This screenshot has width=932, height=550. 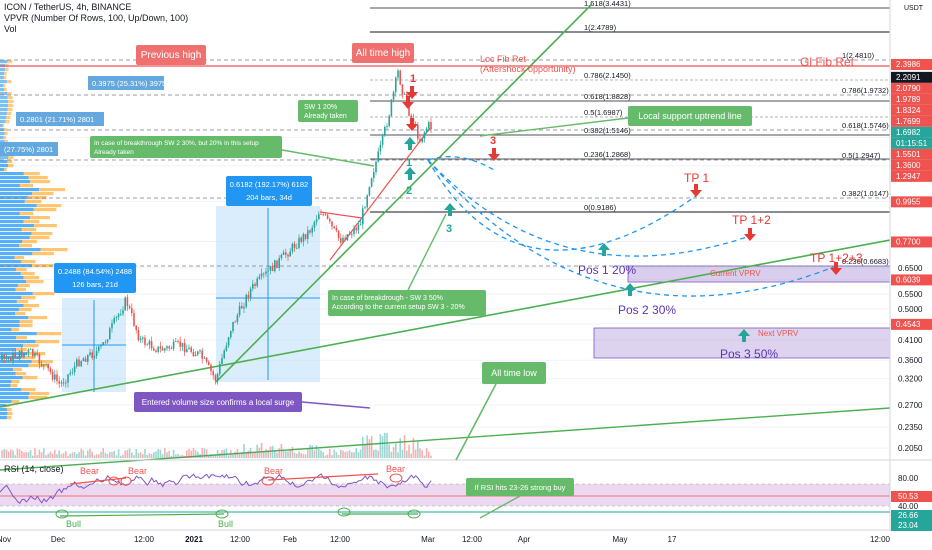 I want to click on rsi-bear-4: Bear, so click(x=395, y=469).